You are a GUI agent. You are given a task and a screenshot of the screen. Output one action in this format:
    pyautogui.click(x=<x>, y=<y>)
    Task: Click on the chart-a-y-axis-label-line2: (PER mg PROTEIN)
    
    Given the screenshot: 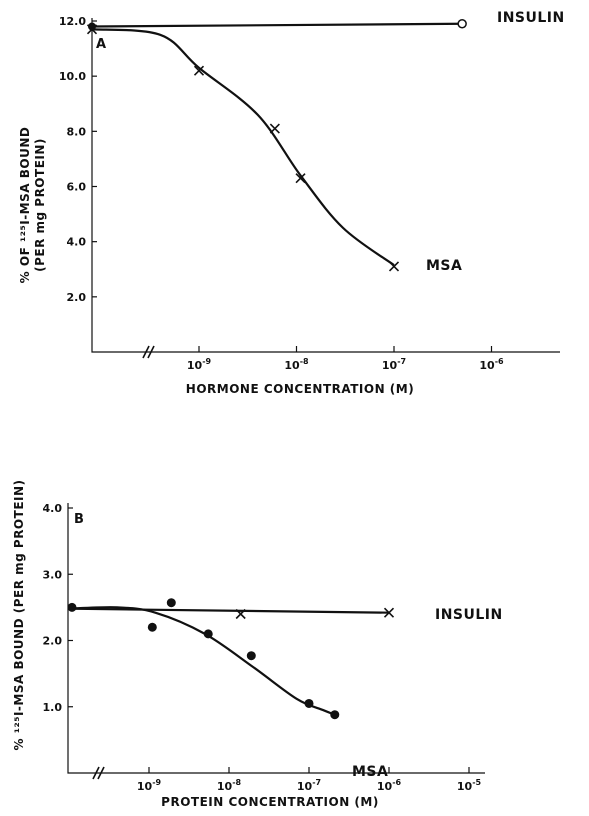 What is the action you would take?
    pyautogui.click(x=40, y=205)
    